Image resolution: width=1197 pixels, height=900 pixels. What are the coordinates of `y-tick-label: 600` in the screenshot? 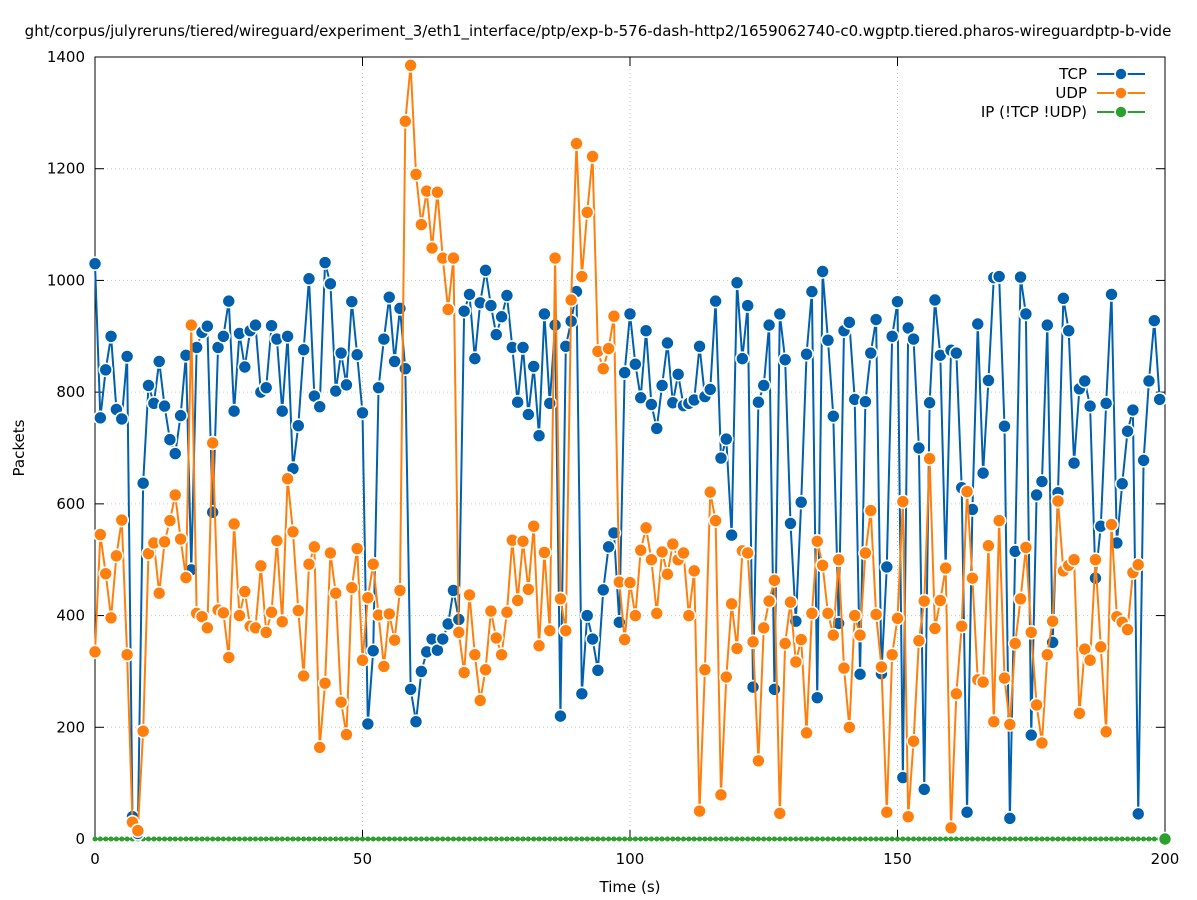 It's located at (70, 504).